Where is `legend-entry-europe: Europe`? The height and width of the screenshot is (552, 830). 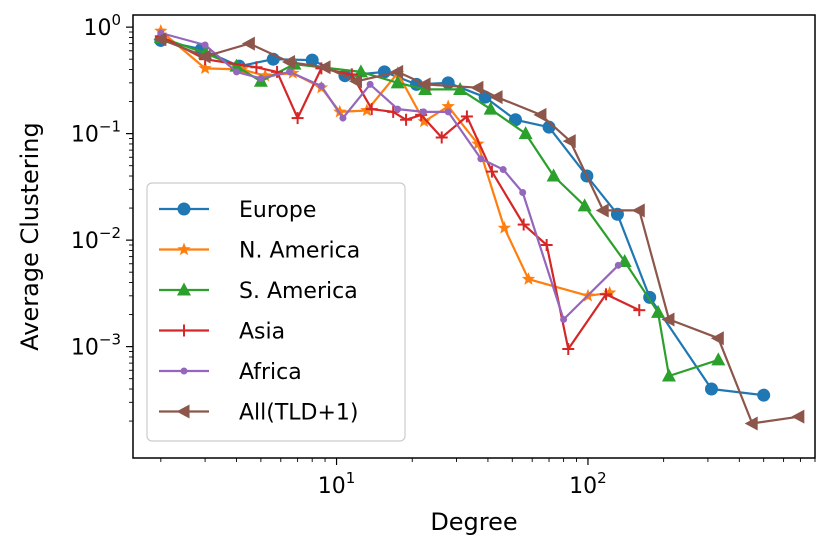
legend-entry-europe: Europe is located at coordinates (237, 210).